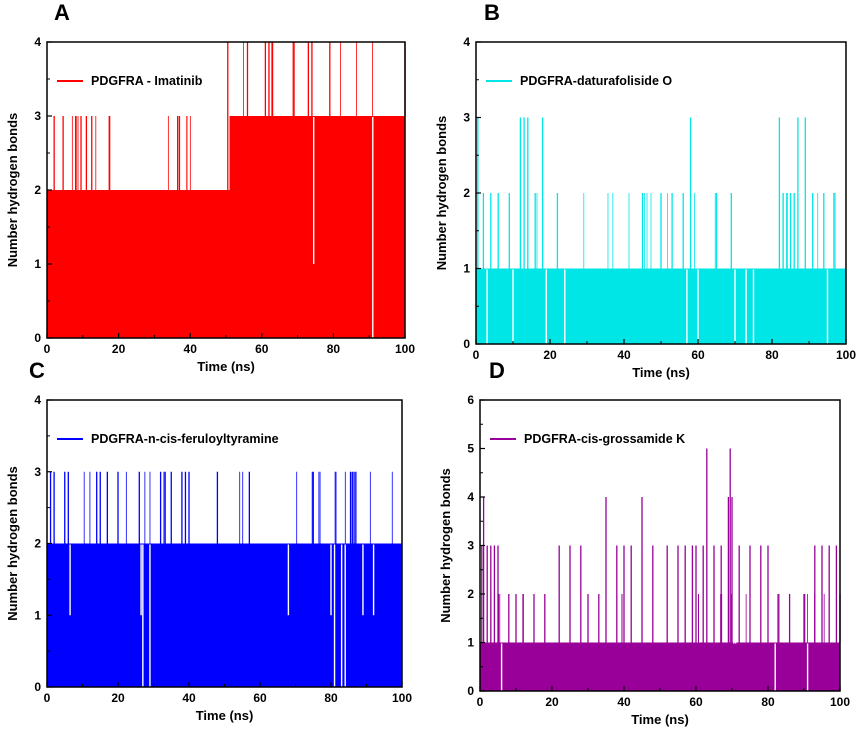  Describe the element at coordinates (37, 370) in the screenshot. I see `panel-letter: C` at that location.